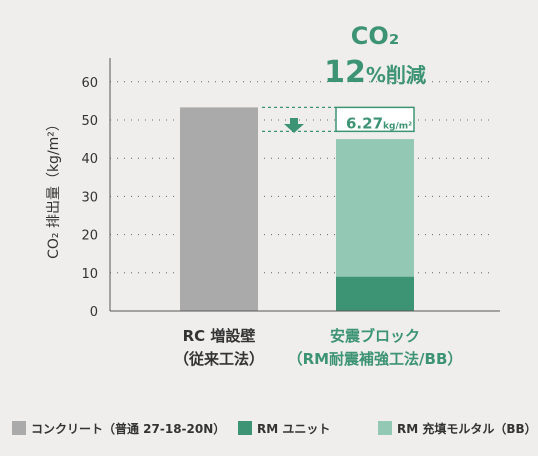 This screenshot has height=456, width=538. I want to click on reduction-box, so click(375, 119).